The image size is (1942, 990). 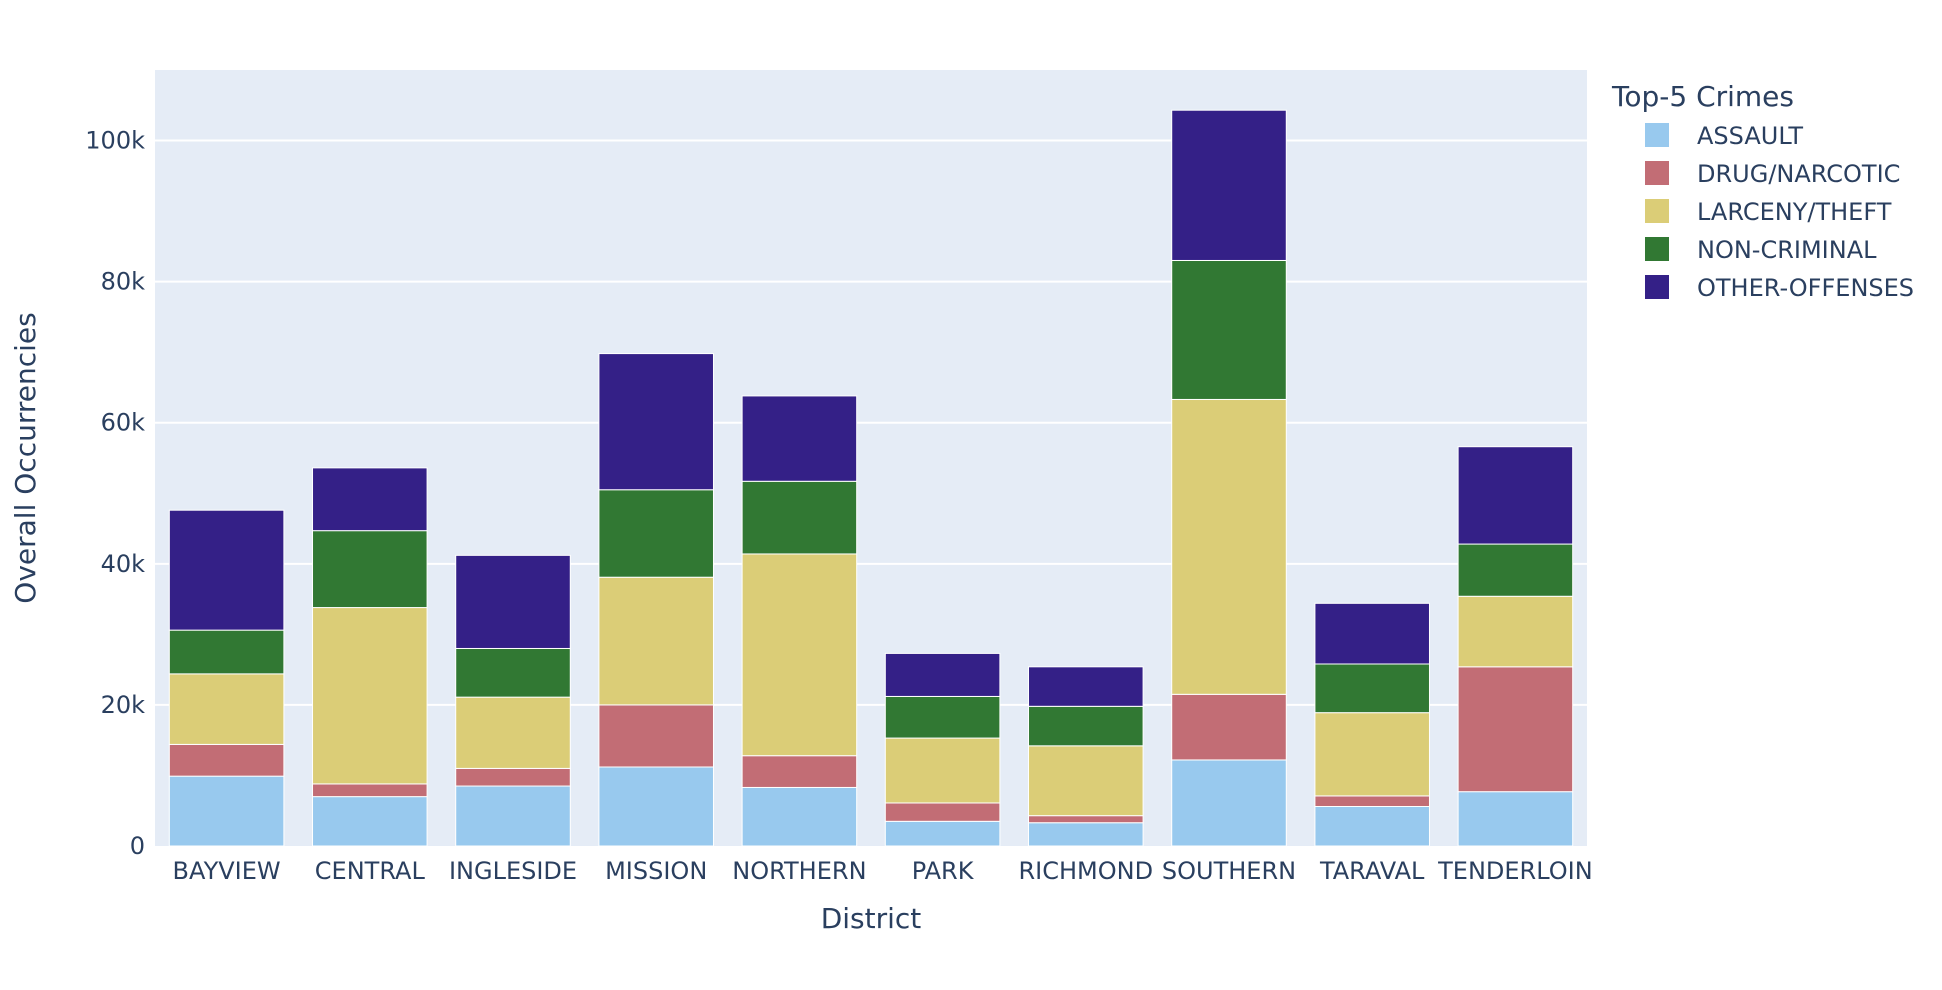 I want to click on bar-segment: LARCENY/THEFT — CENTRAL: 25000, so click(x=370, y=696).